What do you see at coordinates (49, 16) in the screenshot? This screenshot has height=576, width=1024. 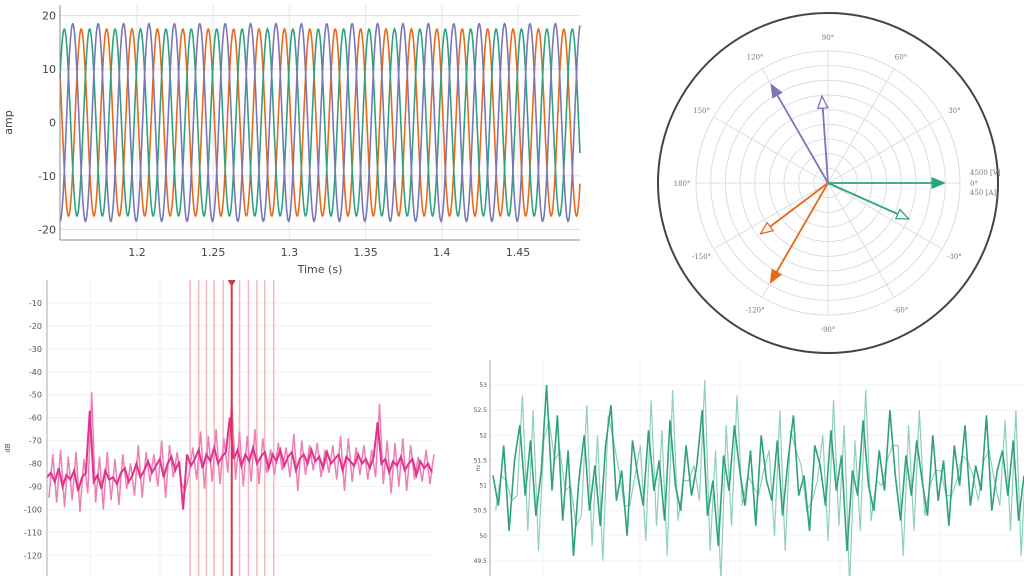 I see `y-tick-label: 20` at bounding box center [49, 16].